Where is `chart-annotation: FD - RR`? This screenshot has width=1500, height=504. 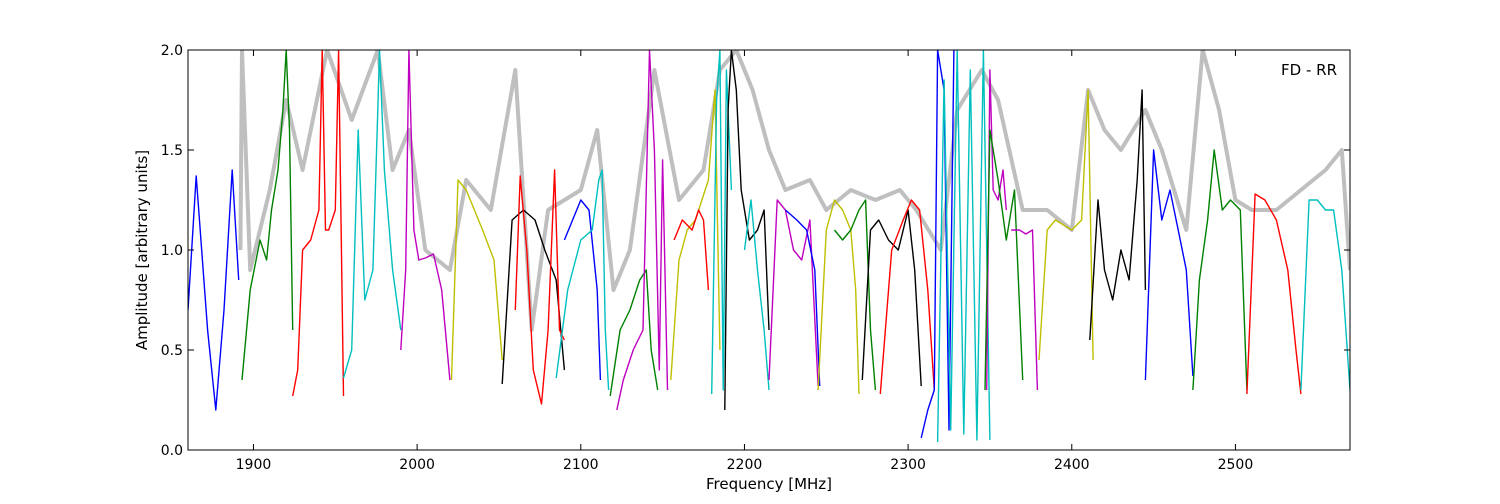 chart-annotation: FD - RR is located at coordinates (1309, 70).